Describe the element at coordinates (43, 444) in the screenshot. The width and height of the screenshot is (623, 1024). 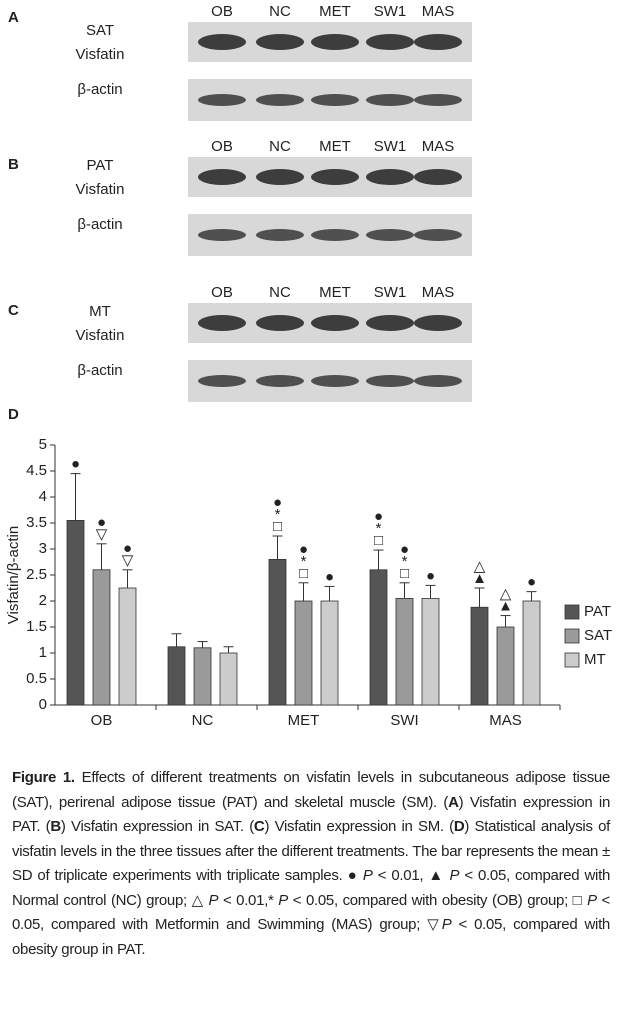
I see `y-tick-label: 5` at that location.